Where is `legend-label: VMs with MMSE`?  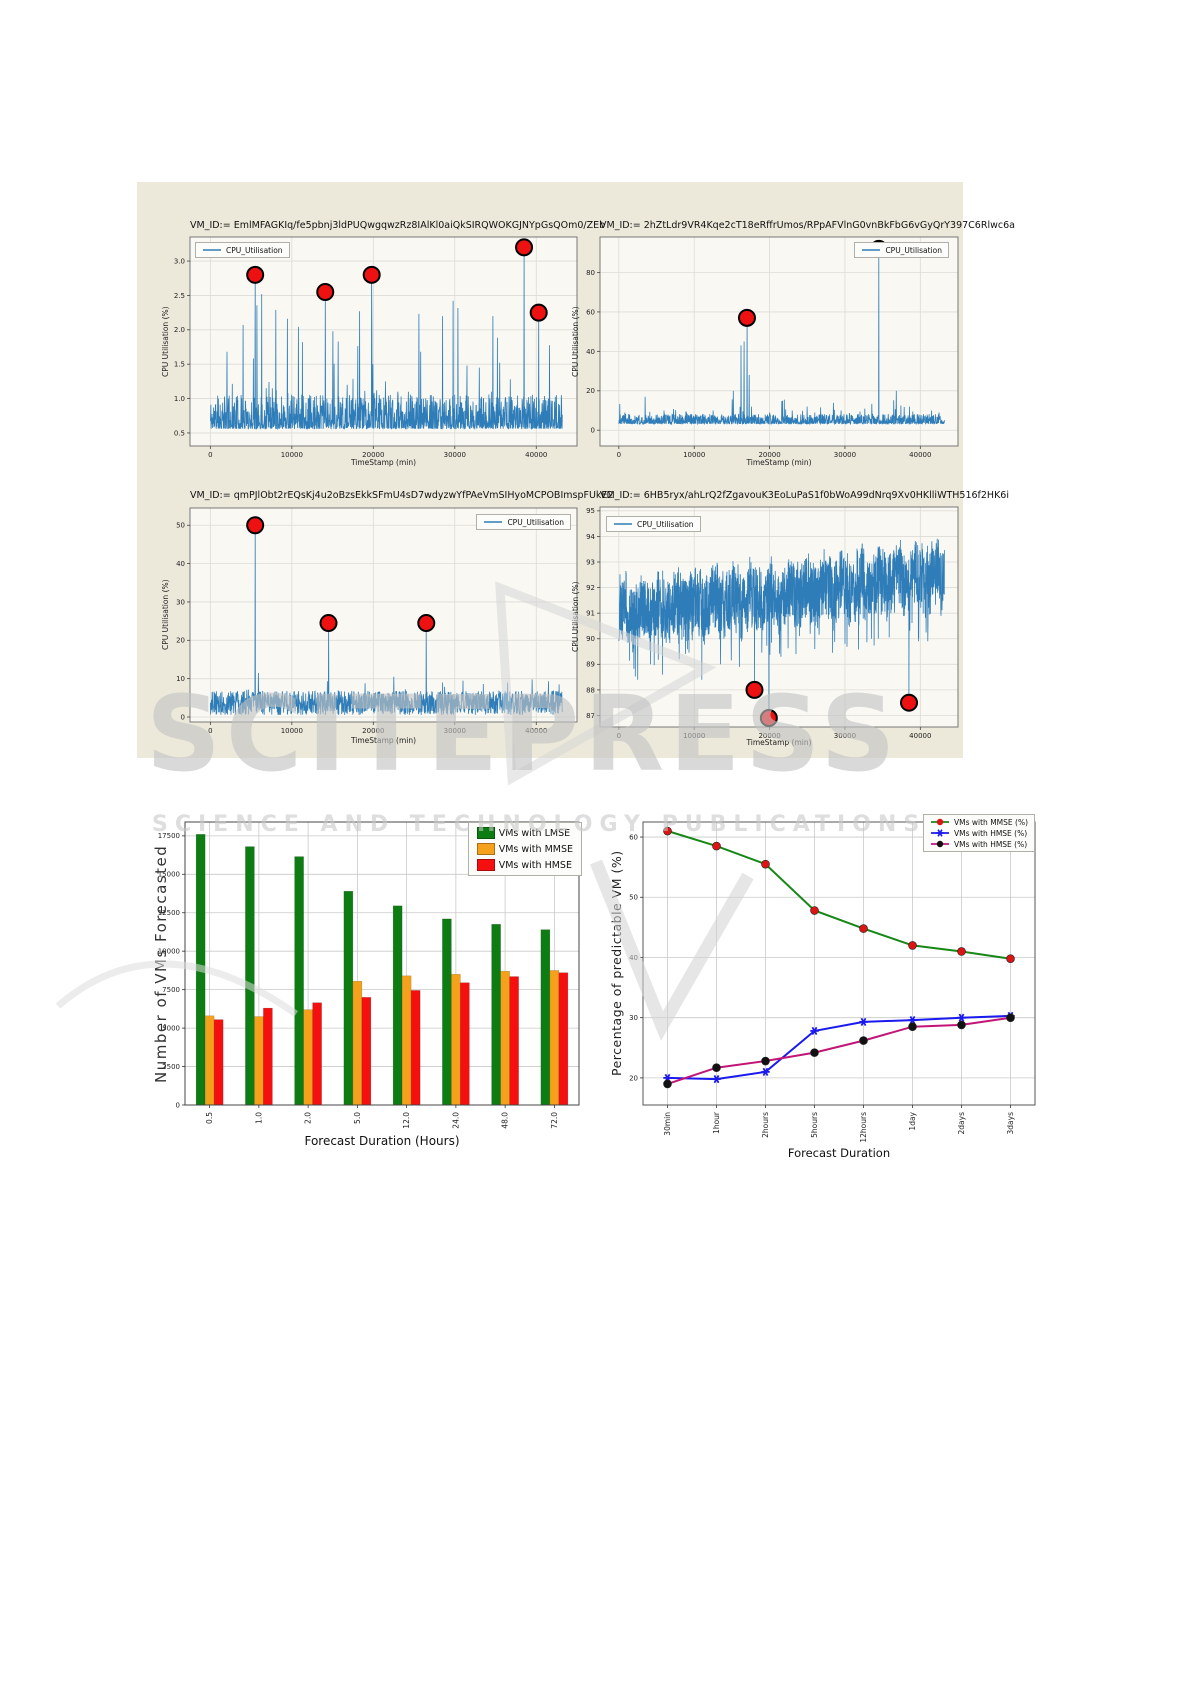 legend-label: VMs with MMSE is located at coordinates (535, 849).